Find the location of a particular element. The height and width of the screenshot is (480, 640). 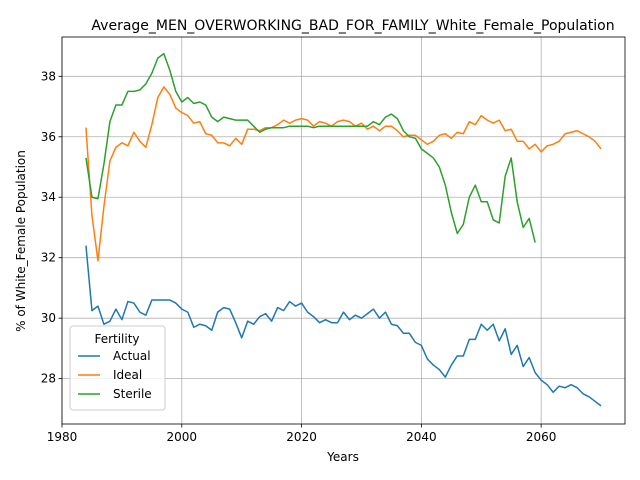

x-tick-label: 2000 is located at coordinates (182, 437).